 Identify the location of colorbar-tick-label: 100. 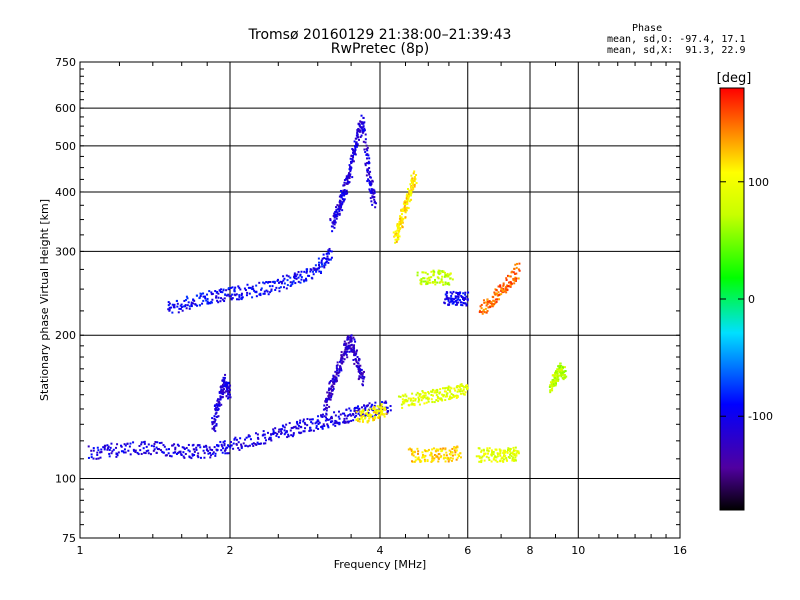
(758, 182).